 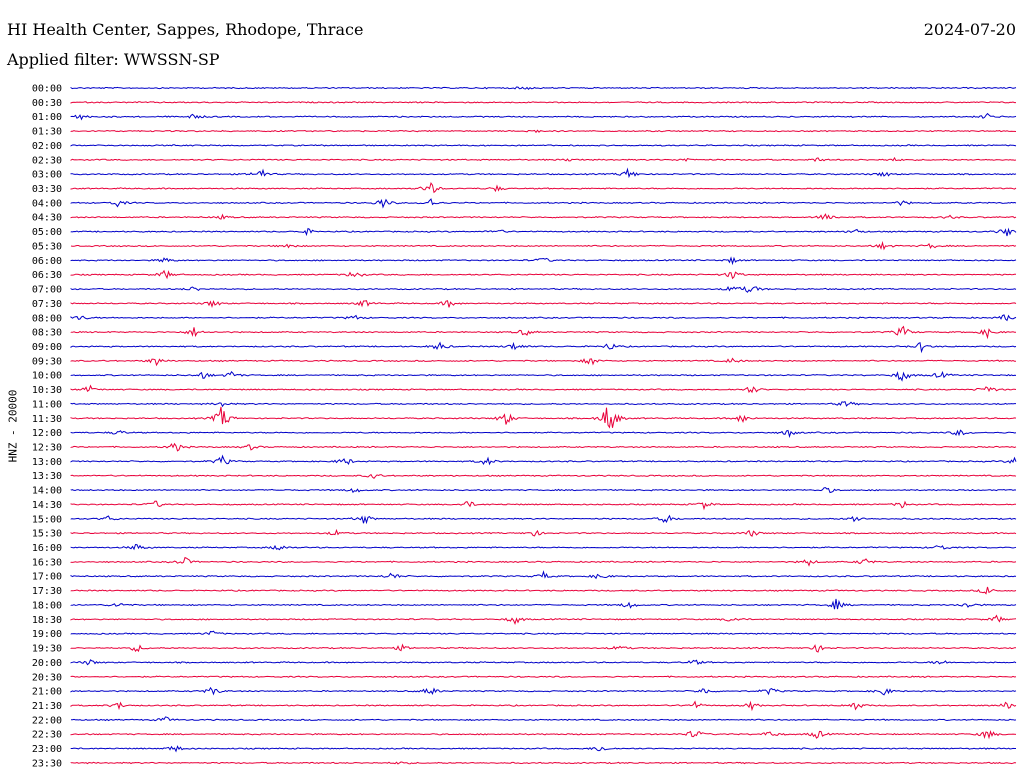 What do you see at coordinates (113, 59) in the screenshot?
I see `filter-label: Applied filter: WWSSN-SP` at bounding box center [113, 59].